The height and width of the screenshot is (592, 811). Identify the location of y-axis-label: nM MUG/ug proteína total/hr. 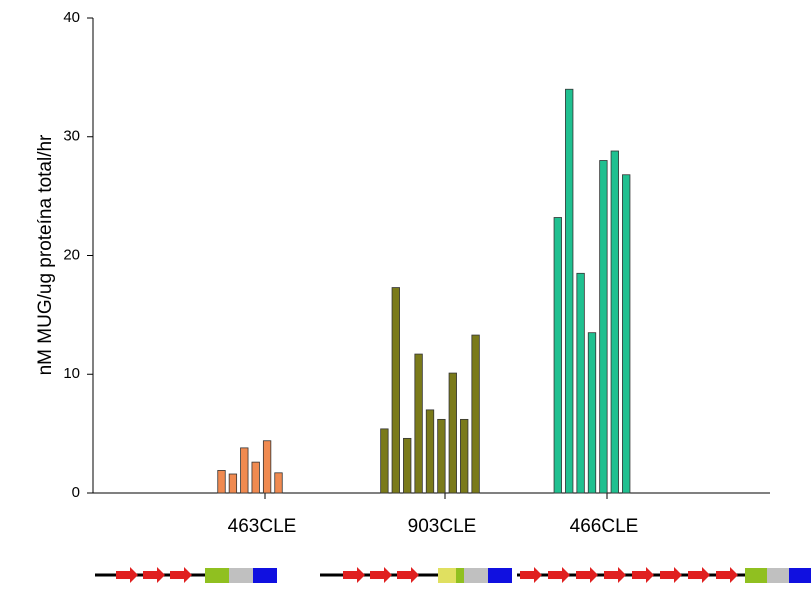
(45, 254).